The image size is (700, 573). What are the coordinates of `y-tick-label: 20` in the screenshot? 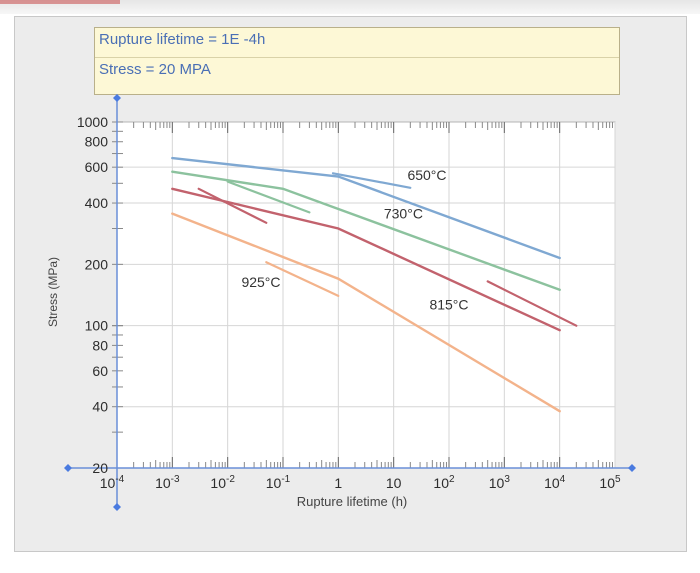 It's located at (100, 468).